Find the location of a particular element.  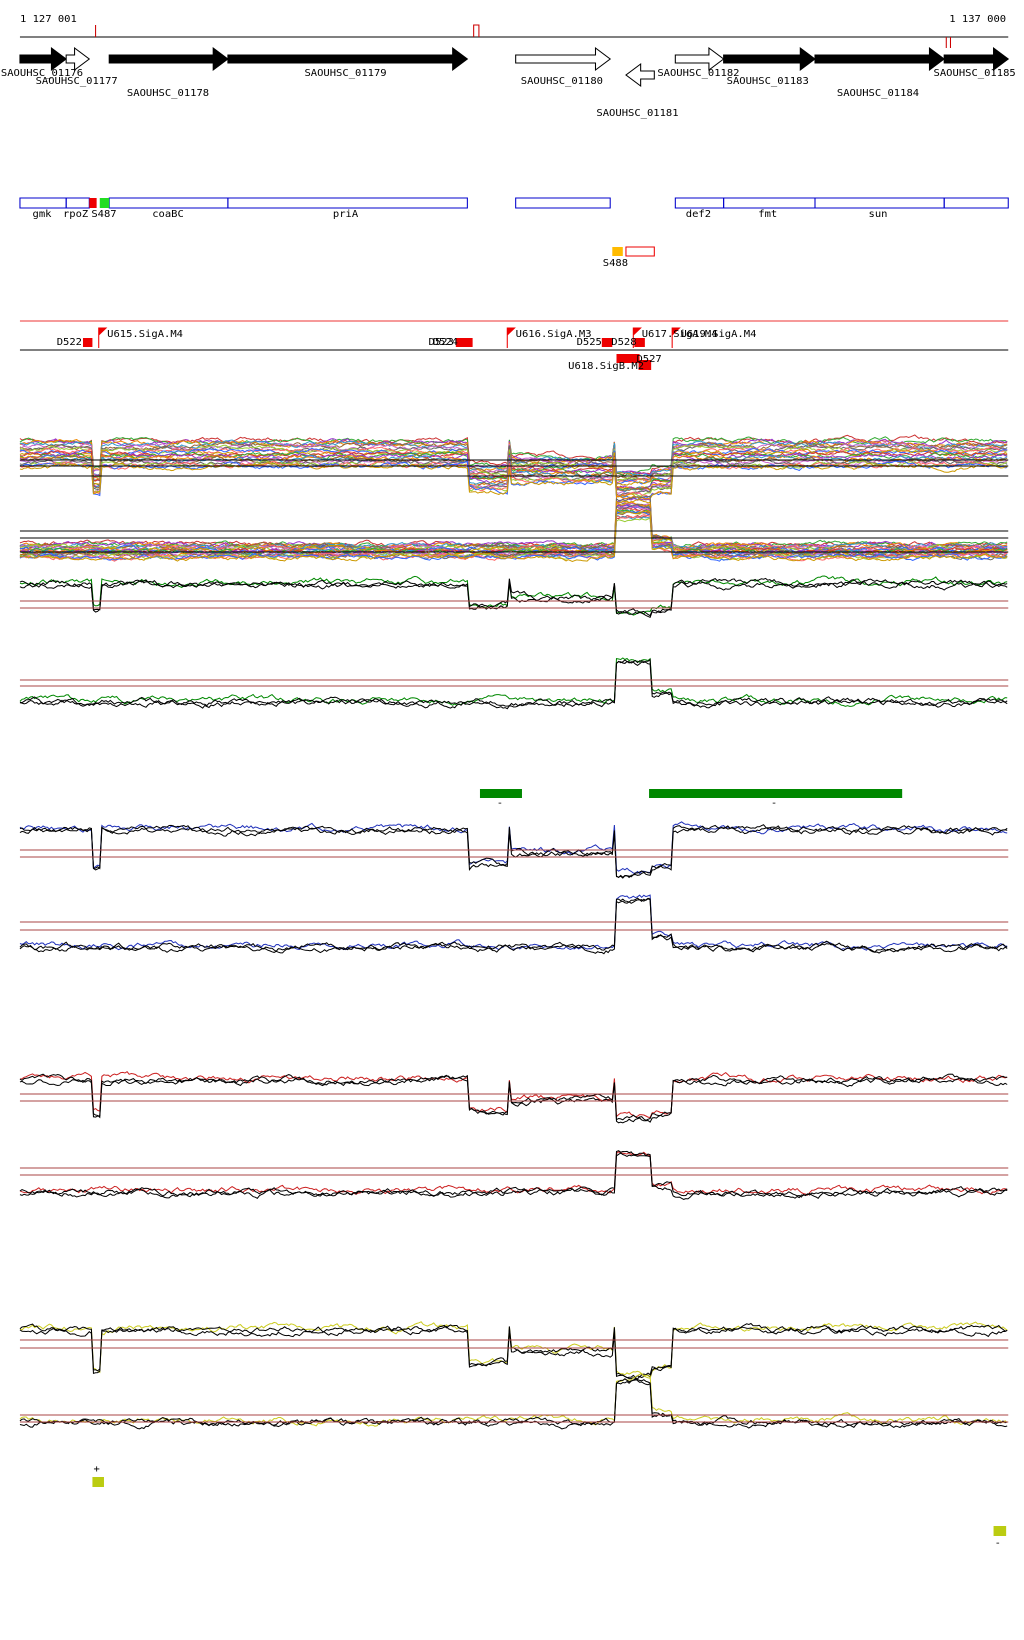

gene-label: SAOUHSC_01184 is located at coordinates (878, 93).